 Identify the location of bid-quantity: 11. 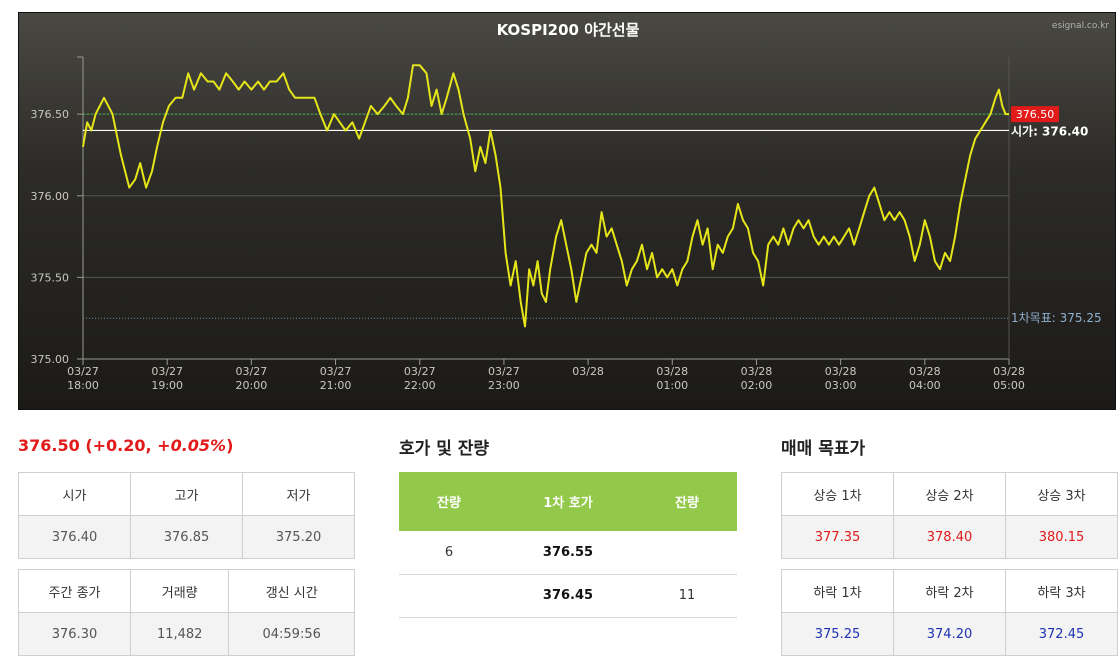
(687, 596).